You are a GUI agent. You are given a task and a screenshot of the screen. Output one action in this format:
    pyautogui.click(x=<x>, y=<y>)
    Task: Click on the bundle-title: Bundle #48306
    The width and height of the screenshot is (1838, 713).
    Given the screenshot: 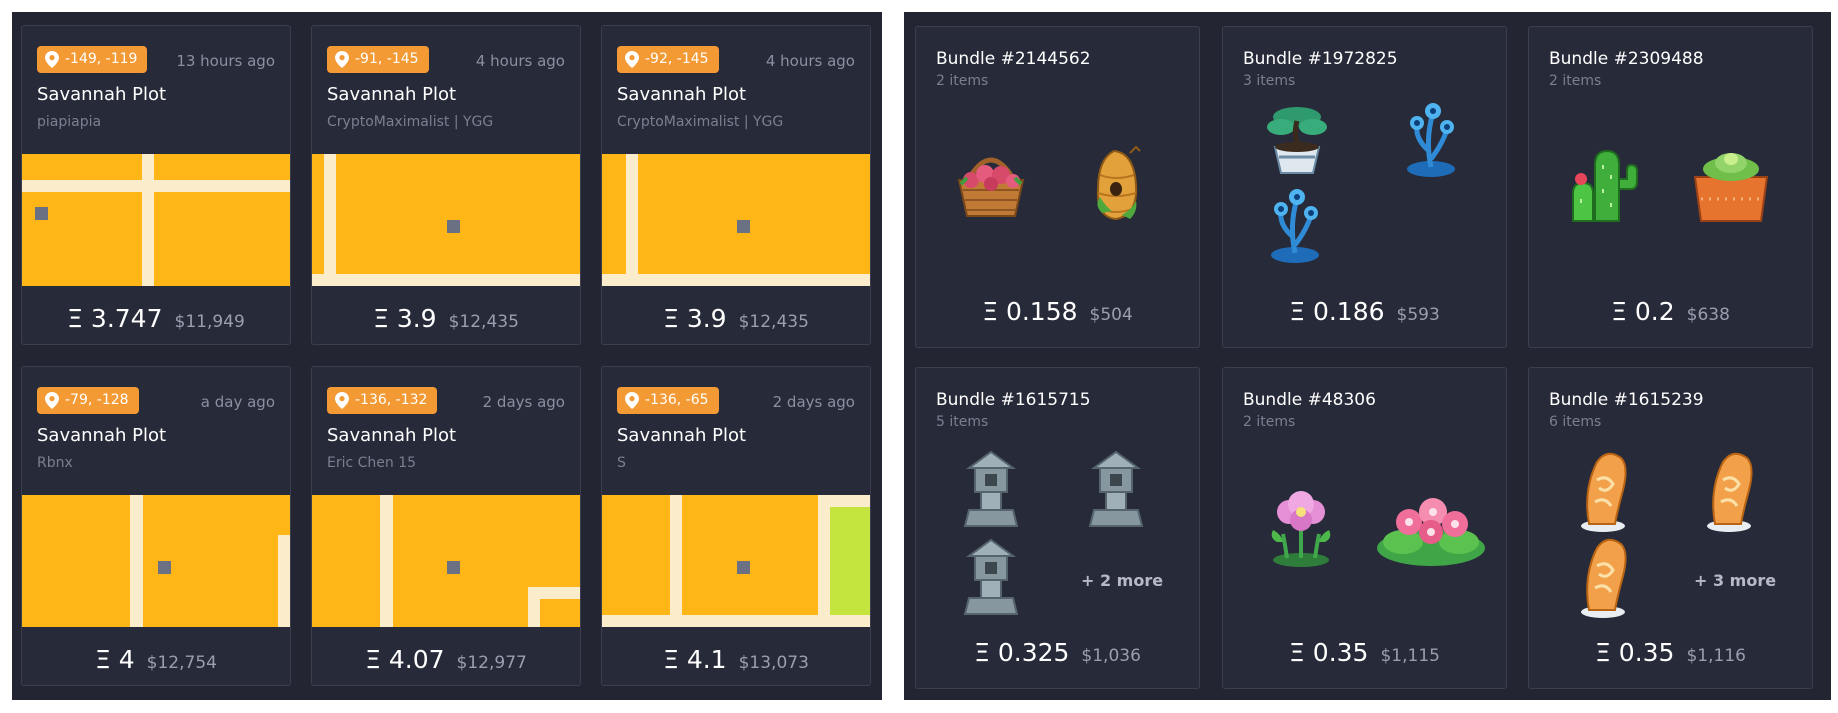 What is the action you would take?
    pyautogui.click(x=1309, y=400)
    